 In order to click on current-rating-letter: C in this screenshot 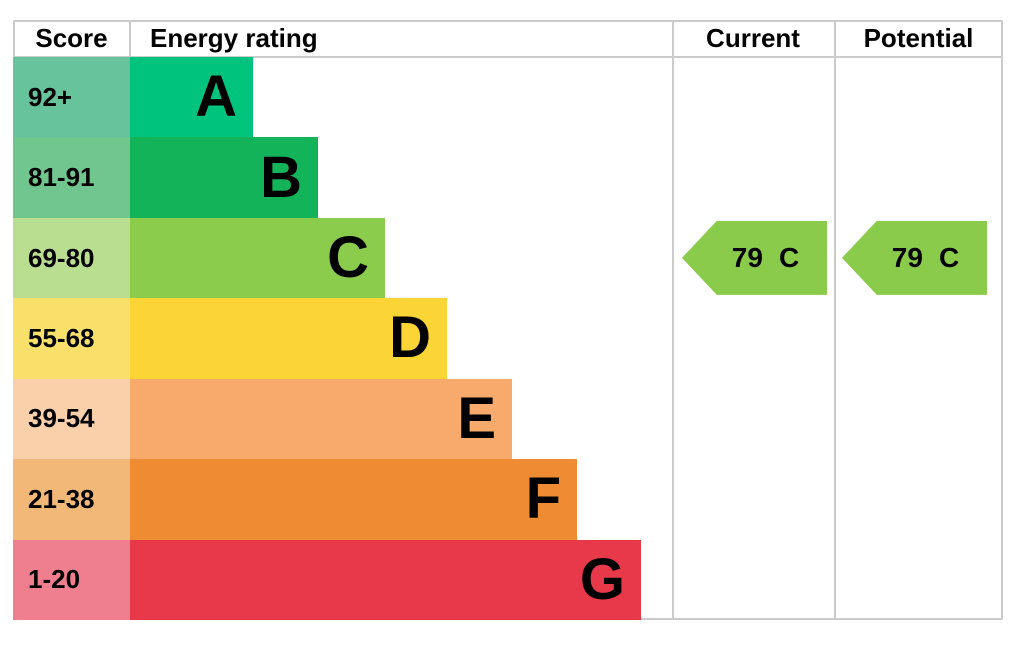, I will do `click(789, 257)`.